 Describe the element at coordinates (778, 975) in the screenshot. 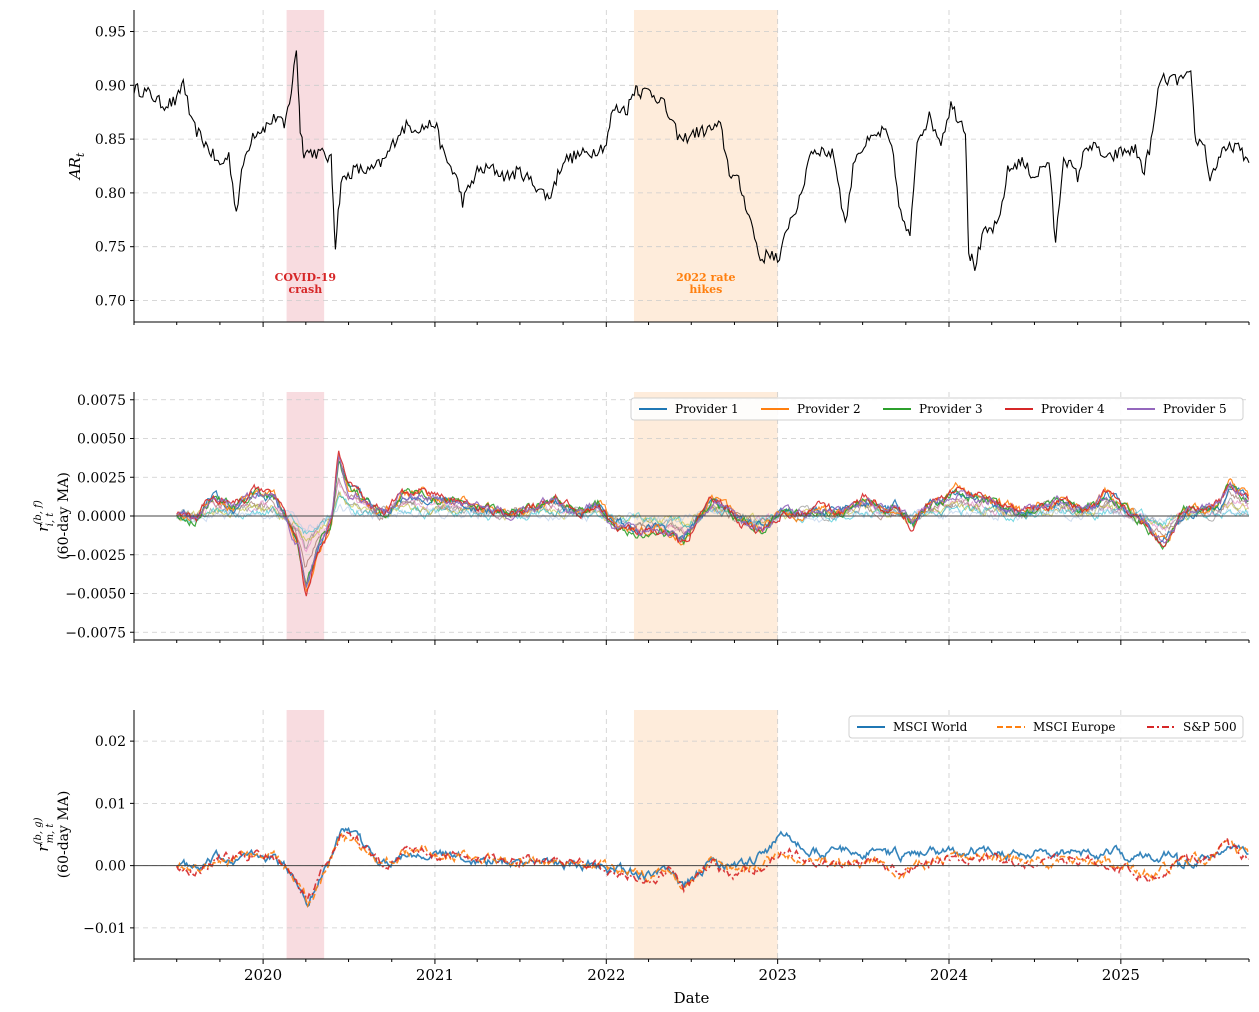

I see `x-tick-label: 2023` at that location.